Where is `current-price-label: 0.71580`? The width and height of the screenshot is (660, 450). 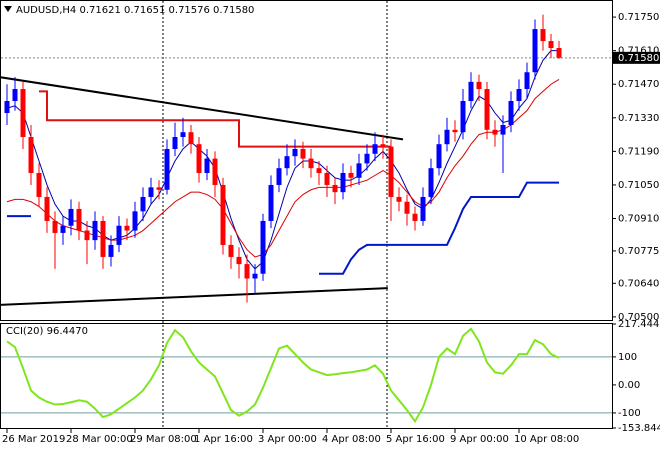
current-price-label: 0.71580 is located at coordinates (638, 58).